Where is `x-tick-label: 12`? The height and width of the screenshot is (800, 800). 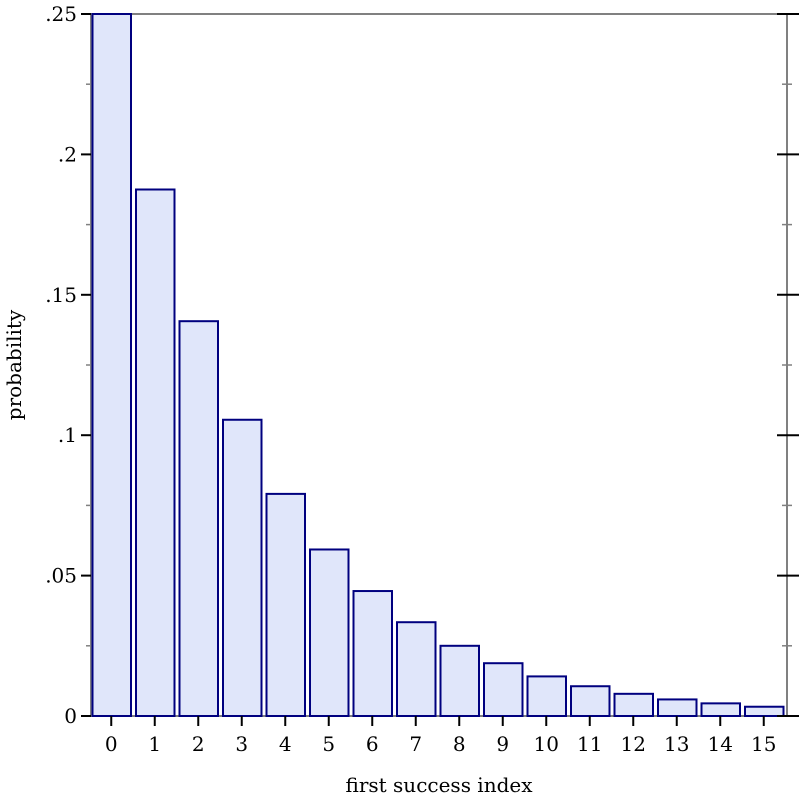 x-tick-label: 12 is located at coordinates (633, 744).